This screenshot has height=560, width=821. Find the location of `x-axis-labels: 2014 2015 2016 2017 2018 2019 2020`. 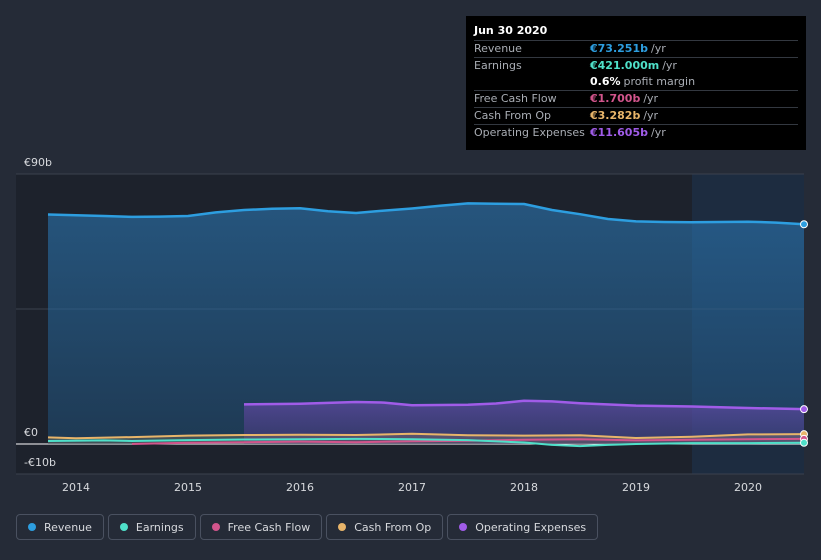

x-axis-labels: 2014 2015 2016 2017 2018 2019 2020 is located at coordinates (412, 487).